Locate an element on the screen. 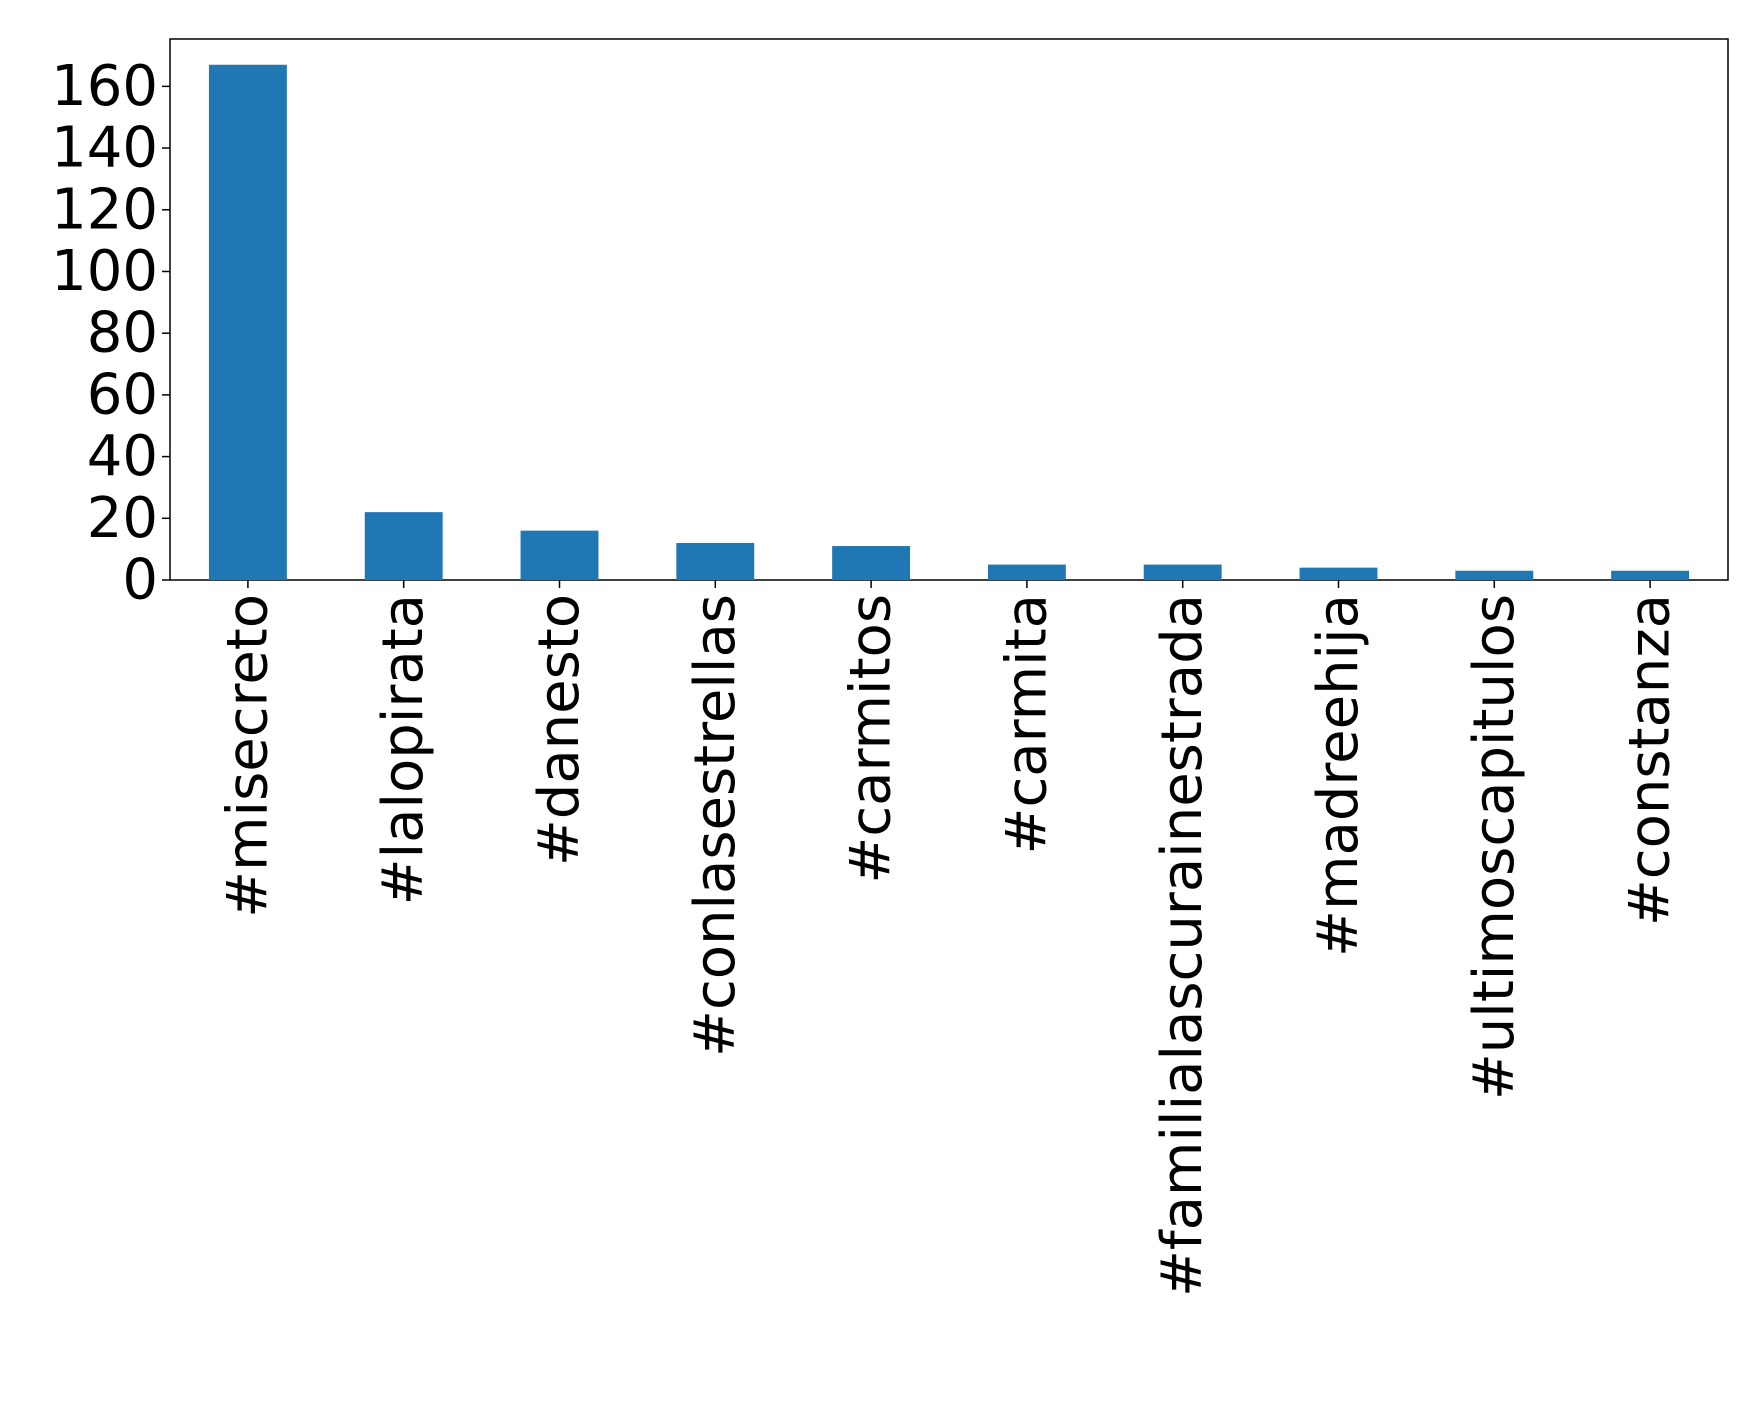 This screenshot has height=1416, width=1758. x-tick-label: #lalopirata is located at coordinates (403, 749).